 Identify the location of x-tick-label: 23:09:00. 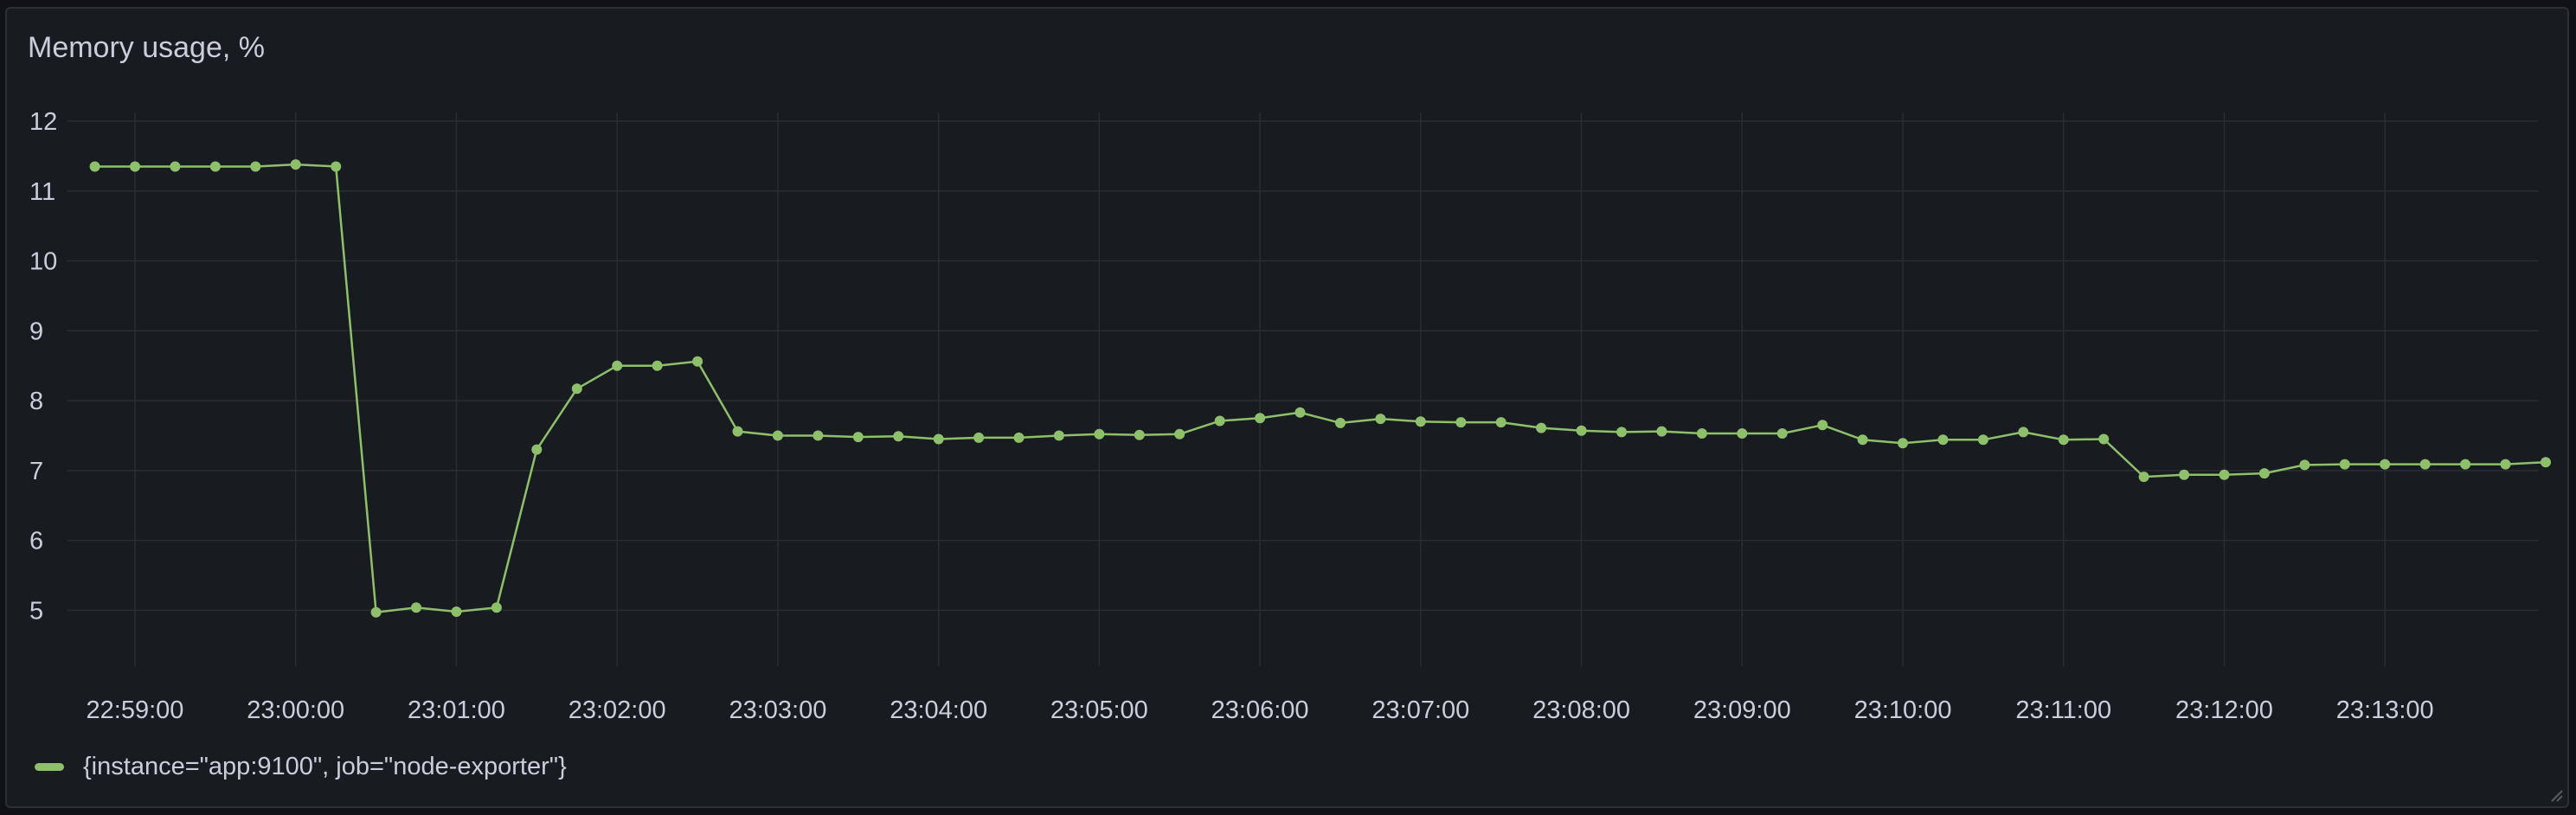
(1742, 710).